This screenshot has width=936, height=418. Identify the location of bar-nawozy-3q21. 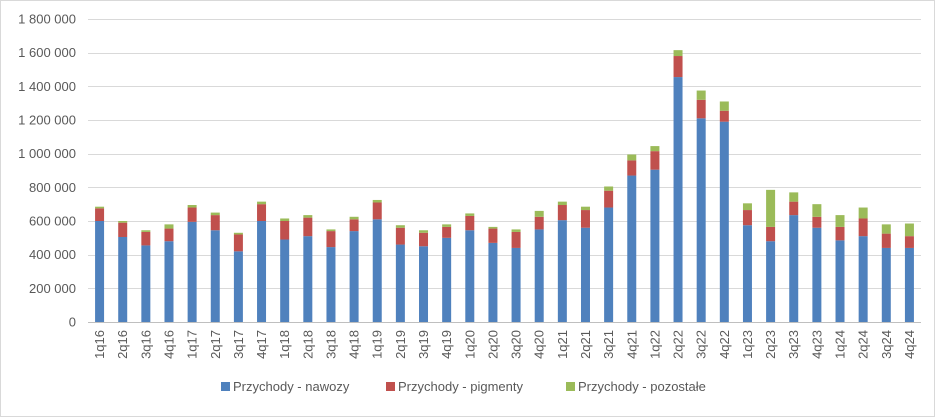
(609, 264).